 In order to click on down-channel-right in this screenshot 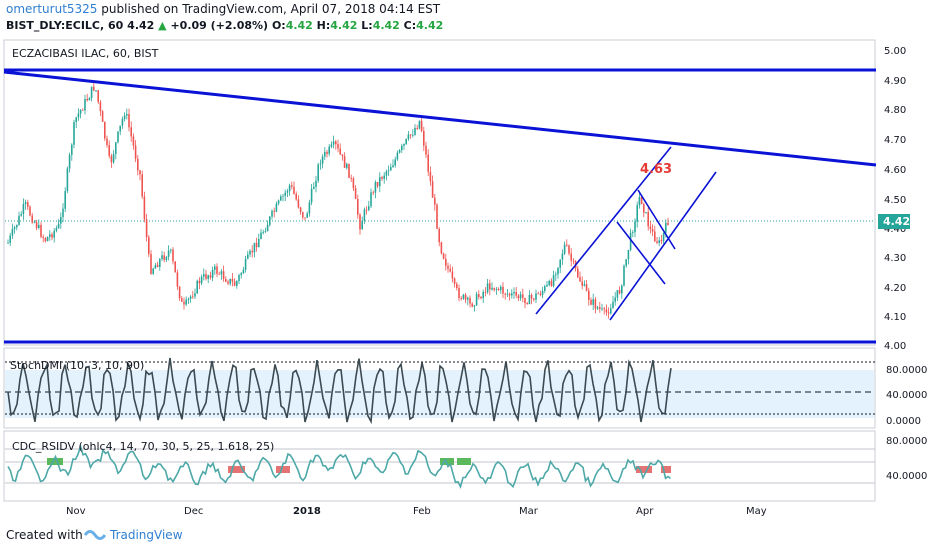, I will do `click(656, 219)`.